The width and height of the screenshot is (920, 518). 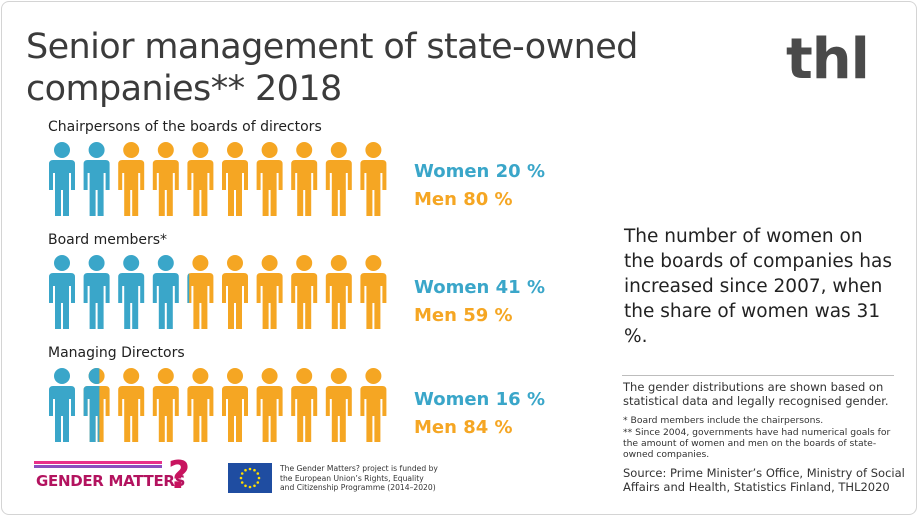 What do you see at coordinates (108, 240) in the screenshot?
I see `group-label-board-members: Board members*` at bounding box center [108, 240].